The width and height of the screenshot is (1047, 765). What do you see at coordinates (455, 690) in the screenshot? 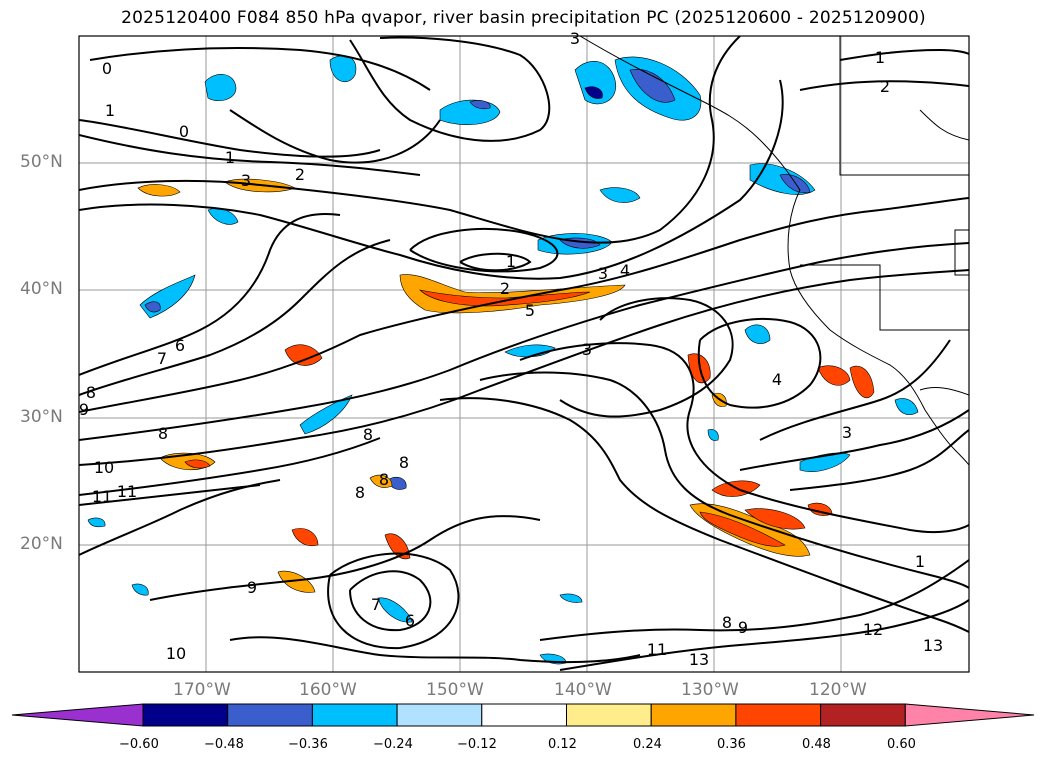
I see `lon-label: 150°W` at bounding box center [455, 690].